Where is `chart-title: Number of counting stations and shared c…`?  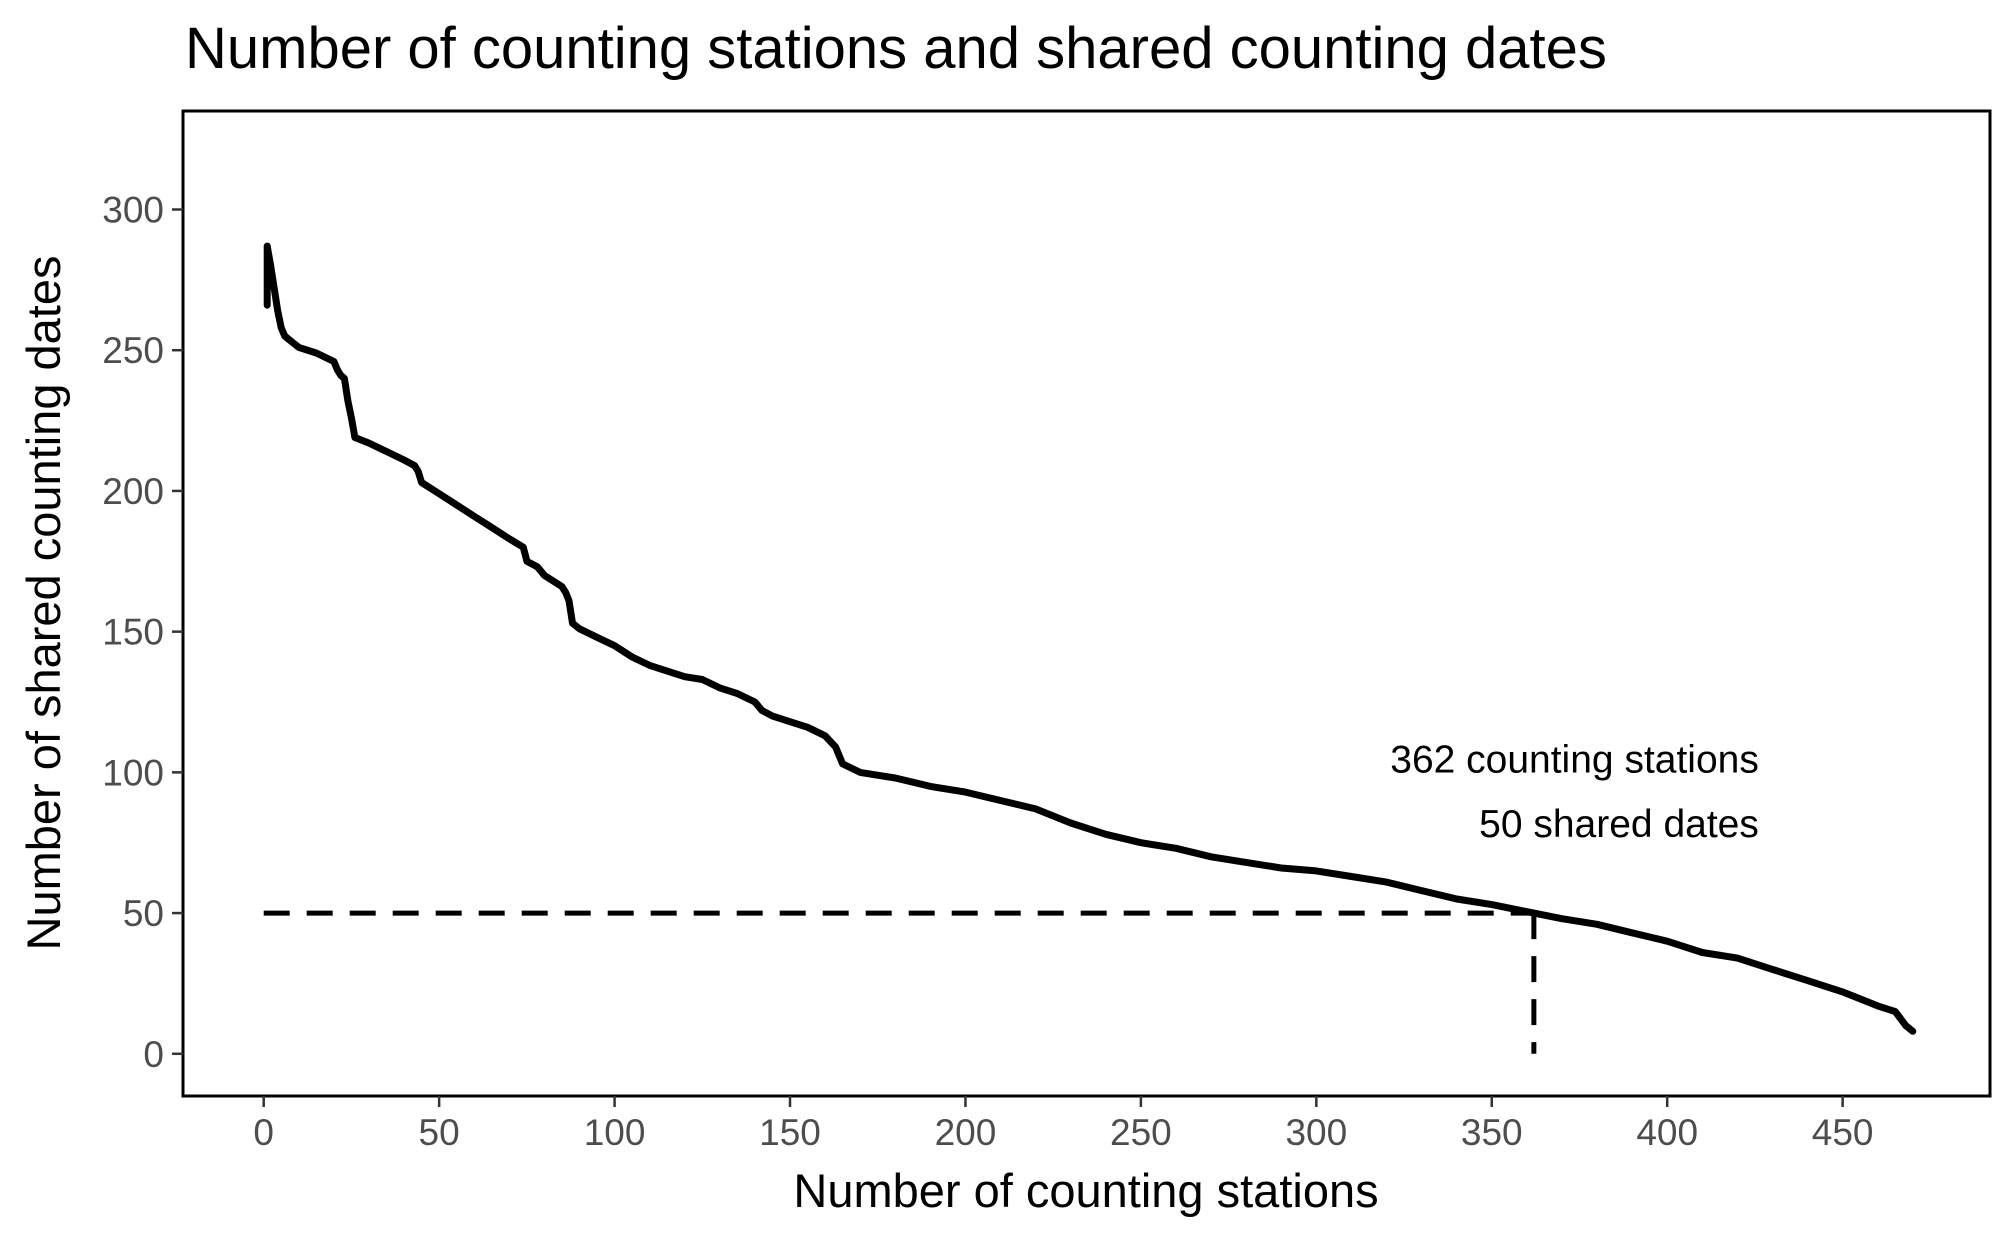
chart-title: Number of counting stations and shared c… is located at coordinates (896, 48).